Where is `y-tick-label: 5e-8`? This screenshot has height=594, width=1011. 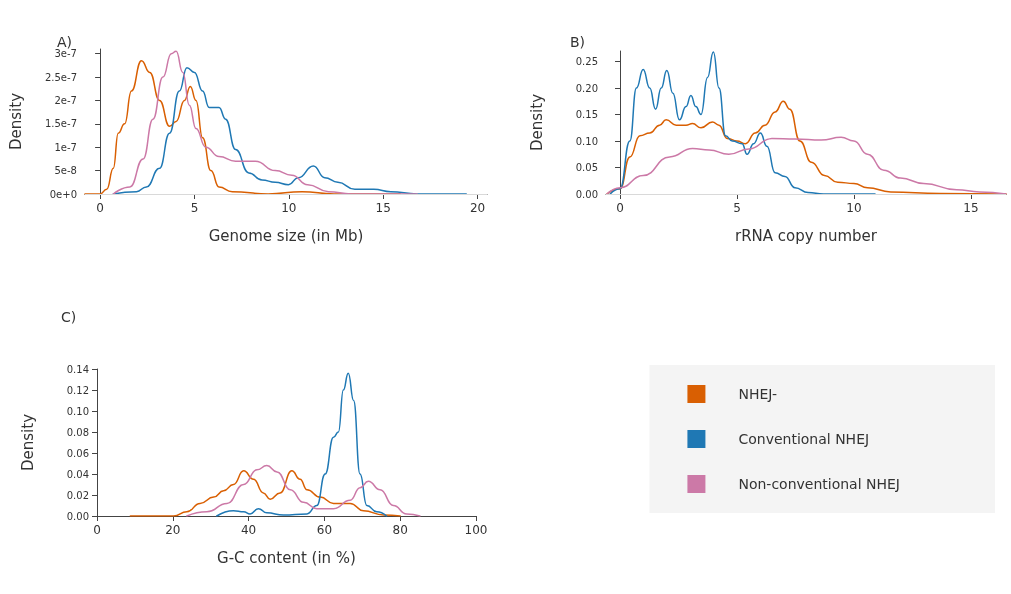
y-tick-label: 5e-8 is located at coordinates (65, 171).